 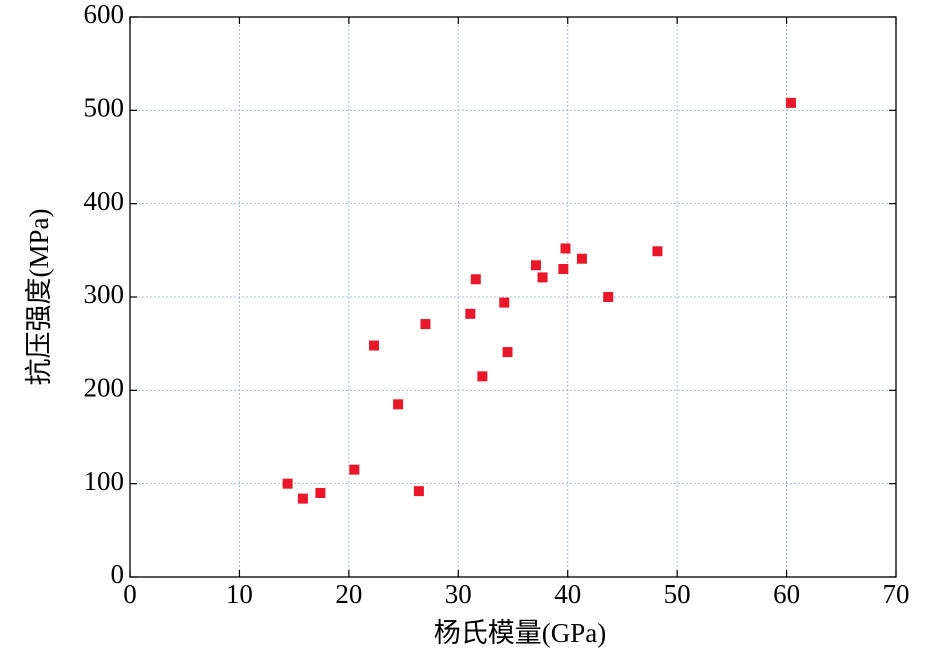 What do you see at coordinates (130, 594) in the screenshot?
I see `x-tick-label: 0` at bounding box center [130, 594].